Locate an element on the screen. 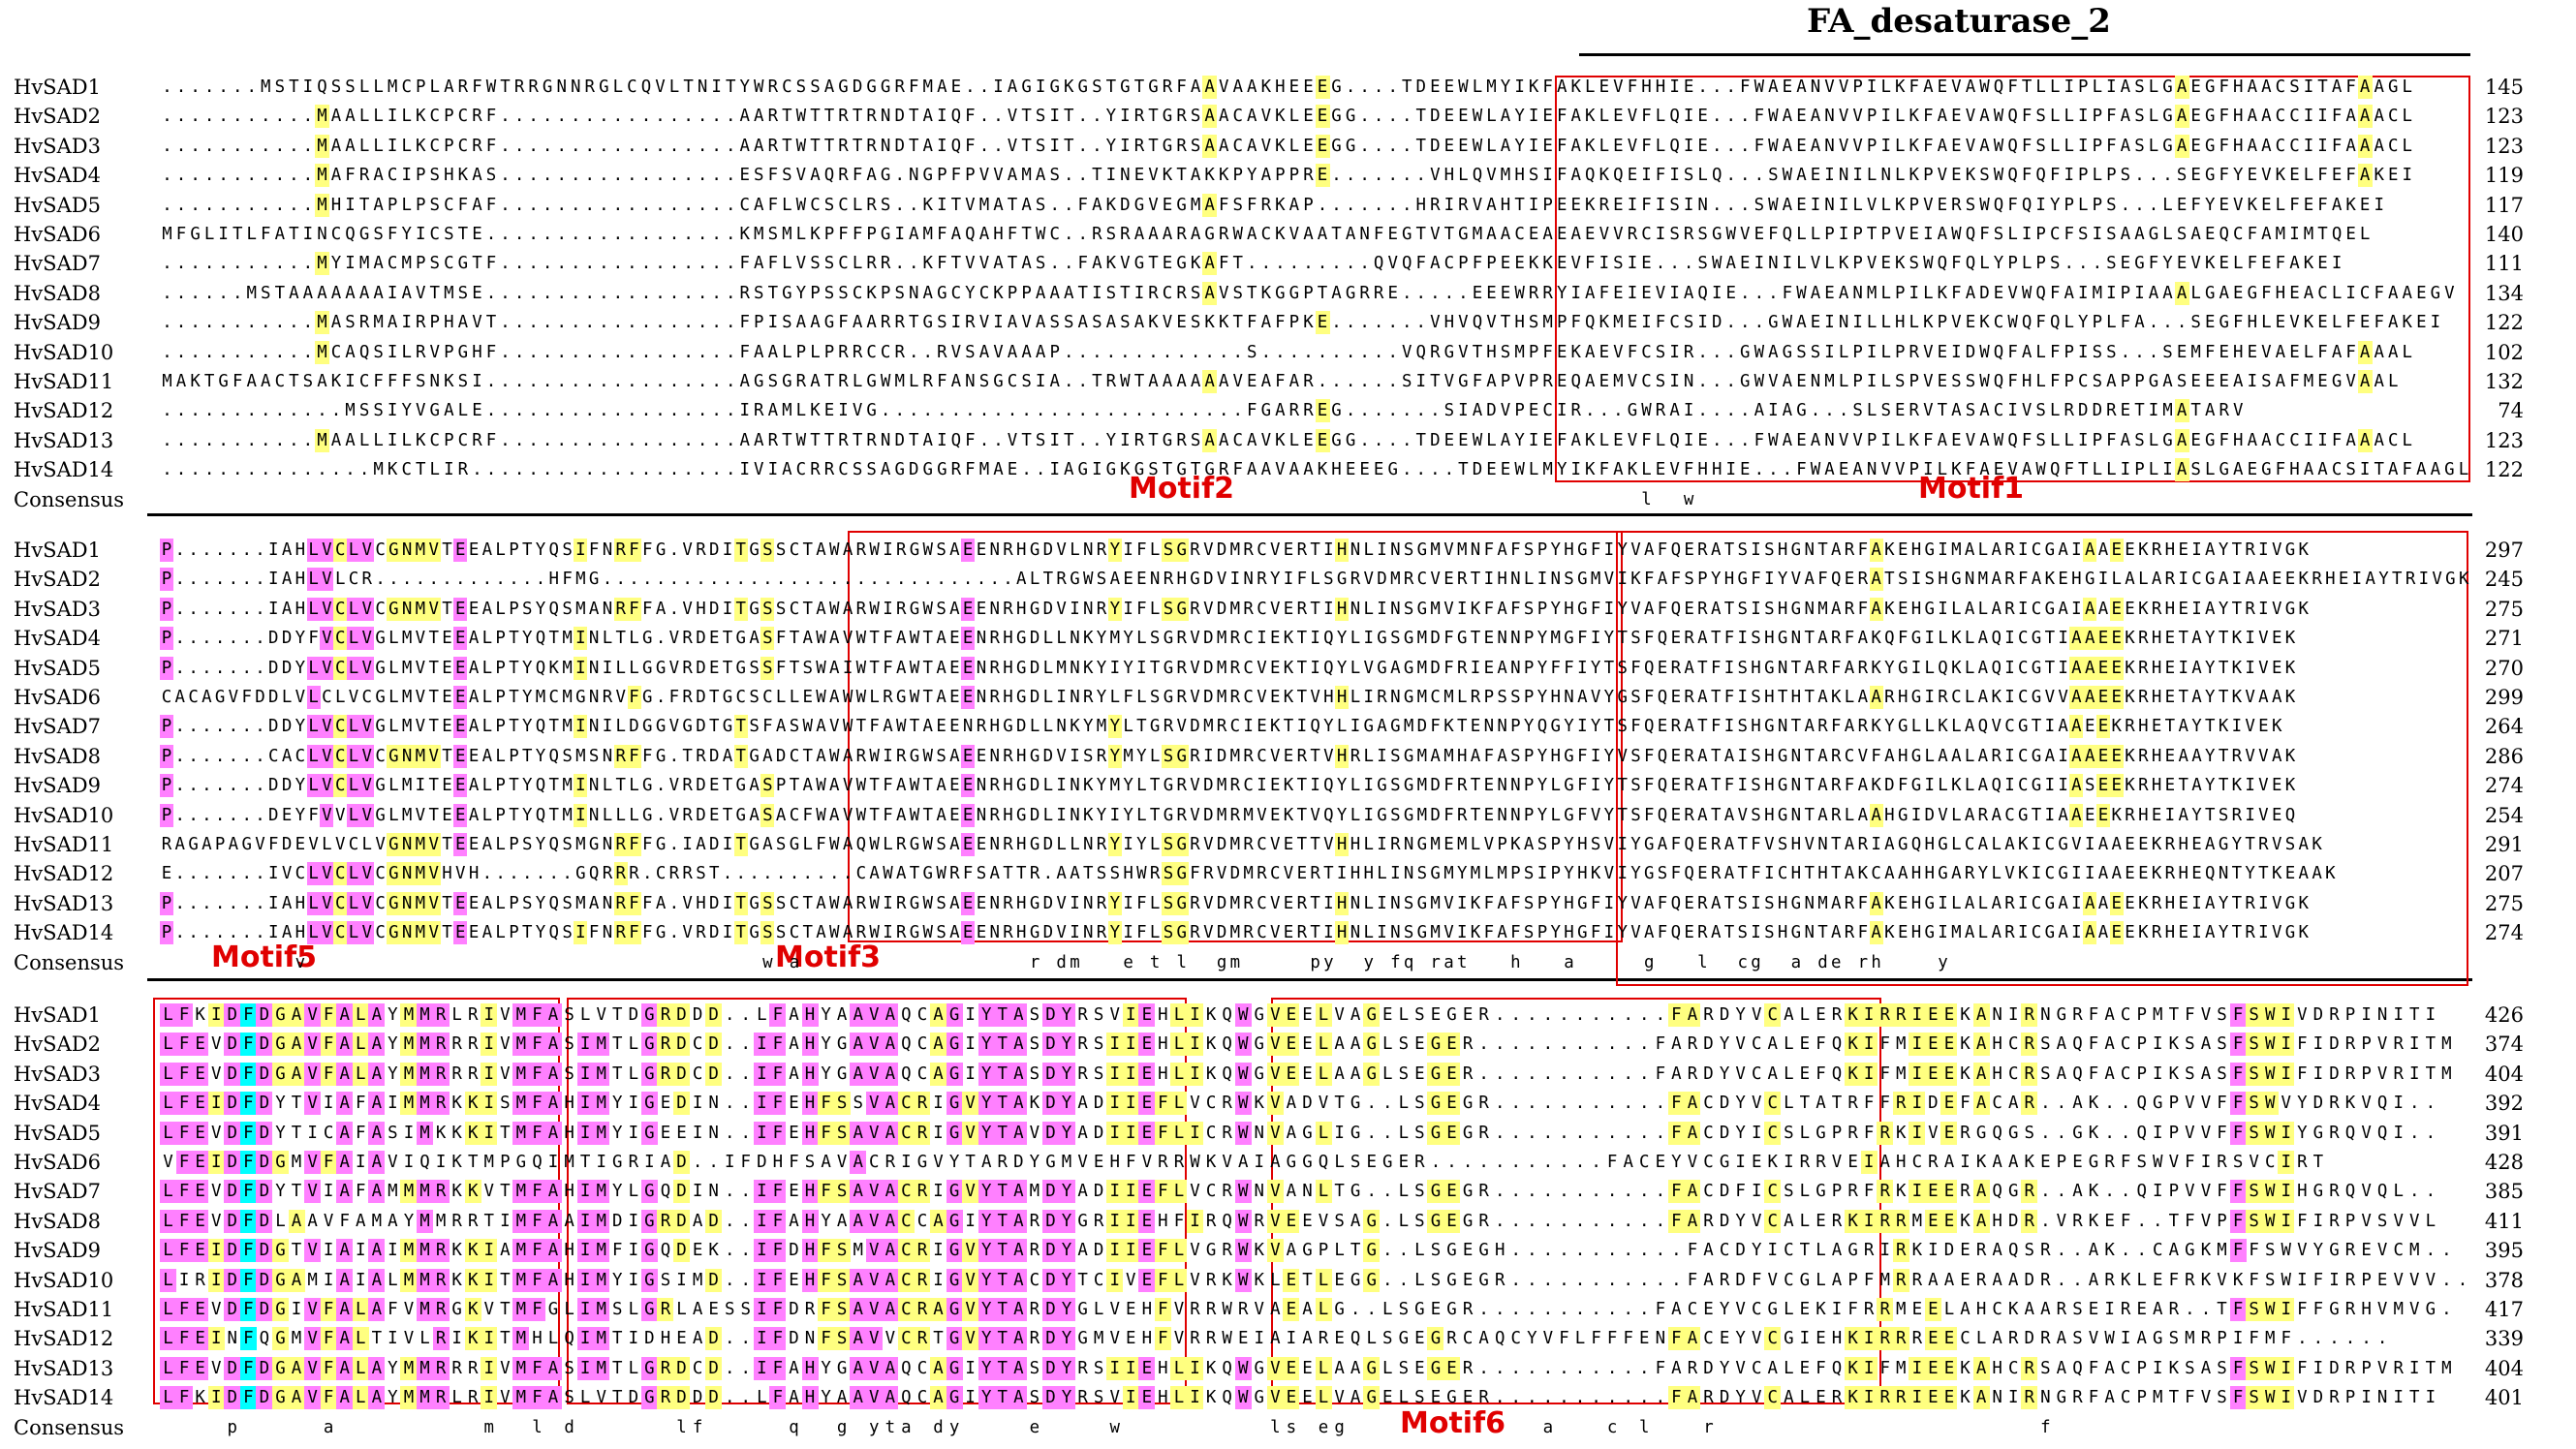 This screenshot has height=1449, width=2576. consensus-residue: r is located at coordinates (1436, 963).